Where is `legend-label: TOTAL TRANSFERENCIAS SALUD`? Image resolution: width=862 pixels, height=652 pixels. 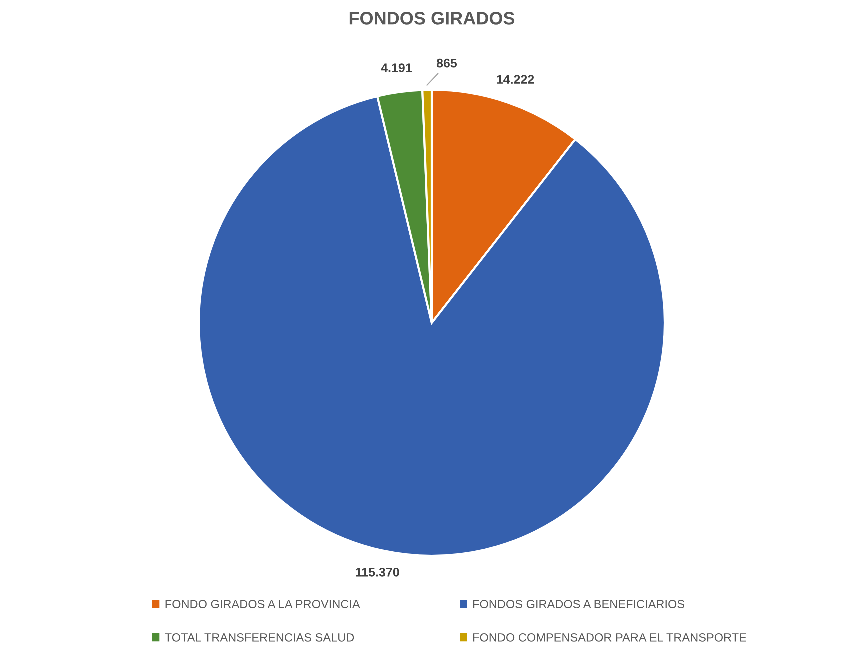 legend-label: TOTAL TRANSFERENCIAS SALUD is located at coordinates (259, 638).